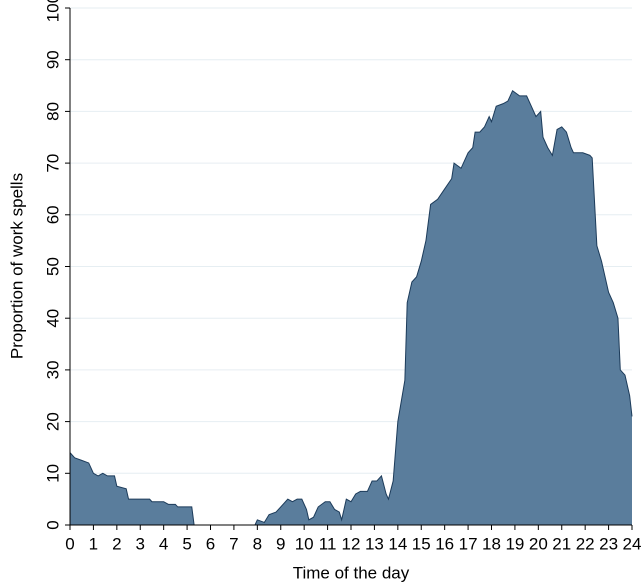  I want to click on x-tick-label: 6, so click(210, 543).